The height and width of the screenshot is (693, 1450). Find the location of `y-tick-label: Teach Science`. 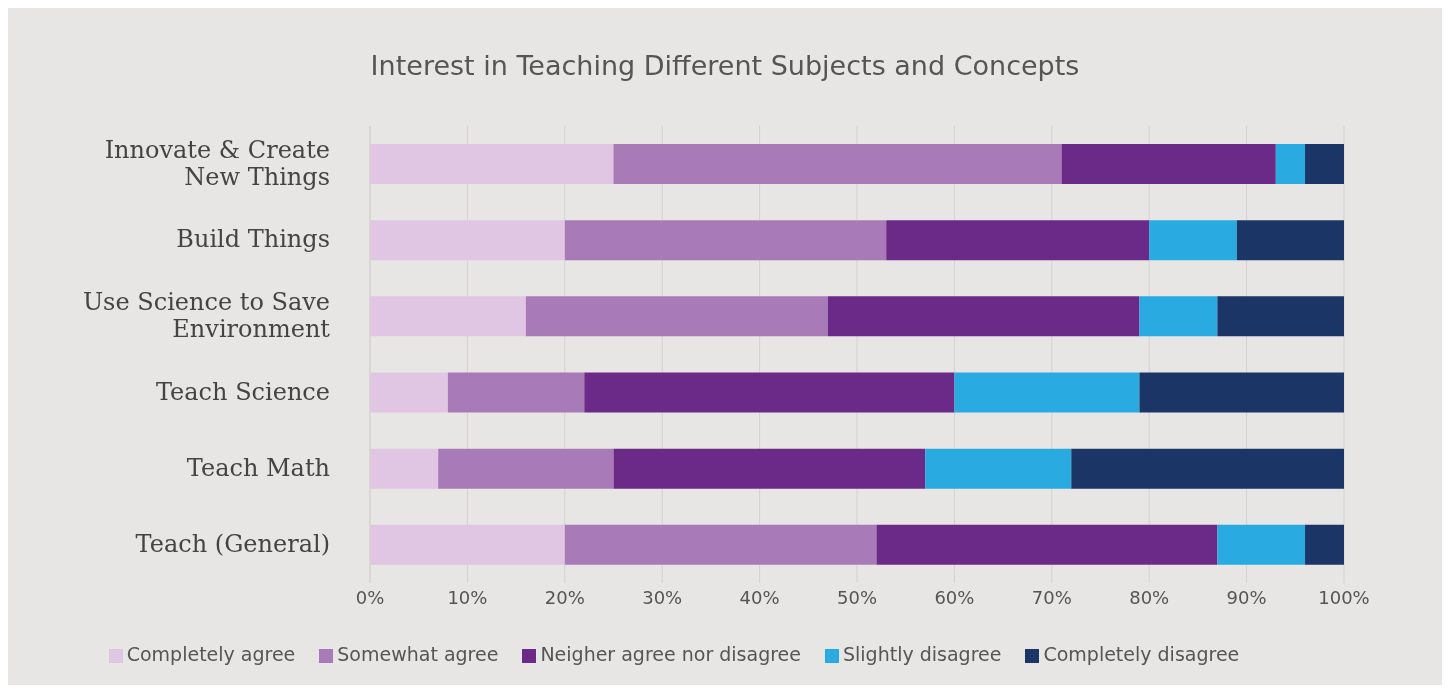

y-tick-label: Teach Science is located at coordinates (242, 391).